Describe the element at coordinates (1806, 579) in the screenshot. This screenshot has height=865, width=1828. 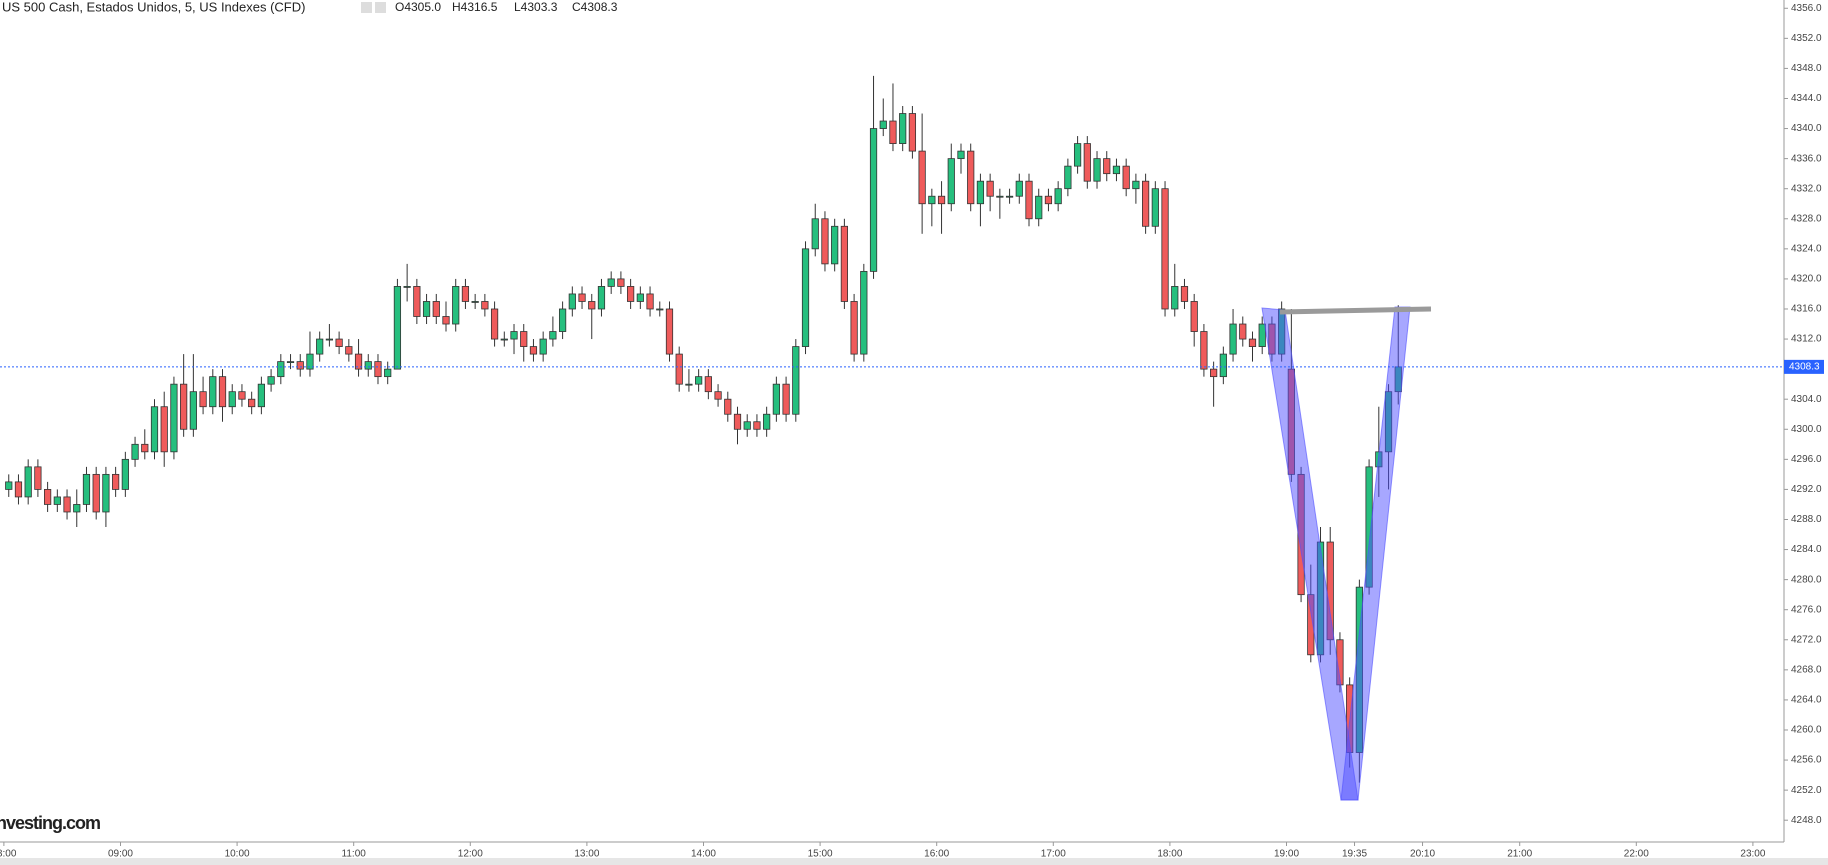
I see `y-tick-label: 4280.0` at that location.